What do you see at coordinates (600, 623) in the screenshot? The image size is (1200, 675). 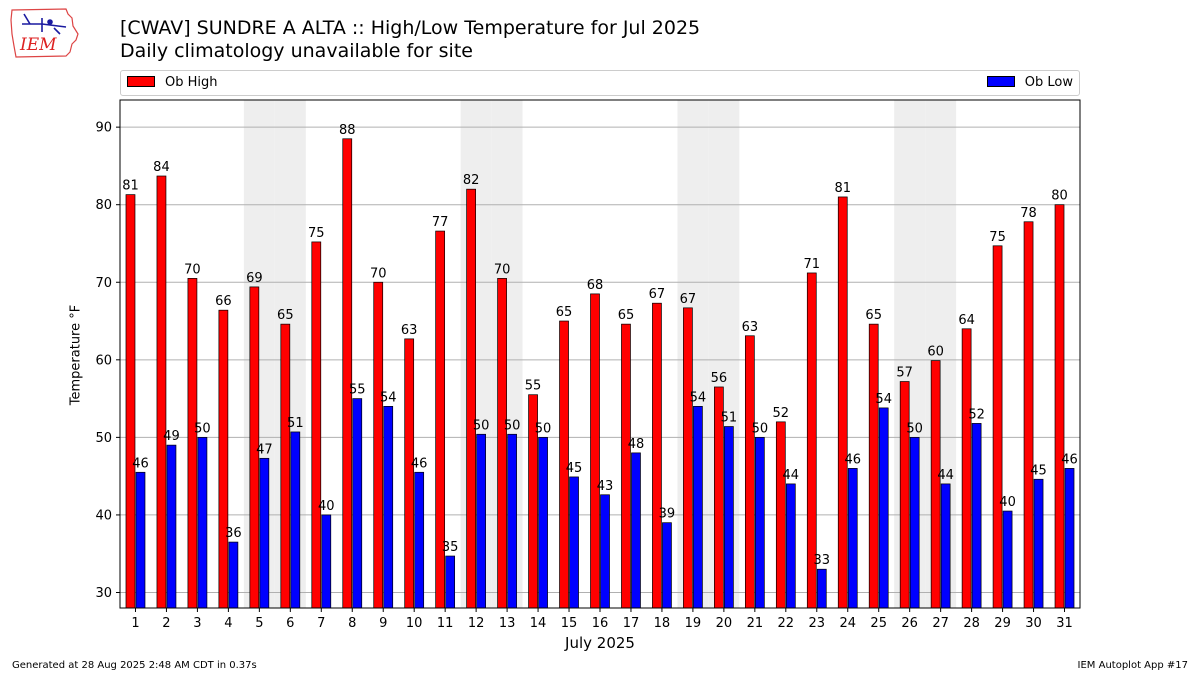 I see `x-tick-label-16: 16` at bounding box center [600, 623].